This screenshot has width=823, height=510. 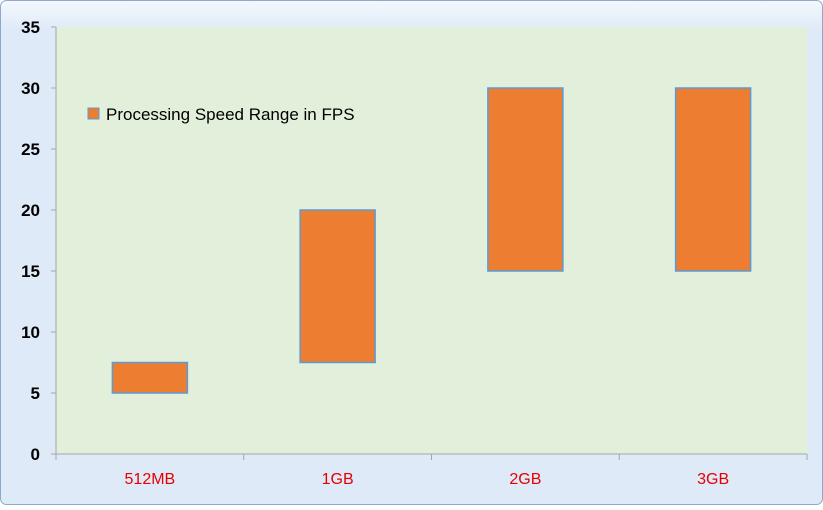 I want to click on legend: Processing Speed Range in FPS, so click(x=221, y=114).